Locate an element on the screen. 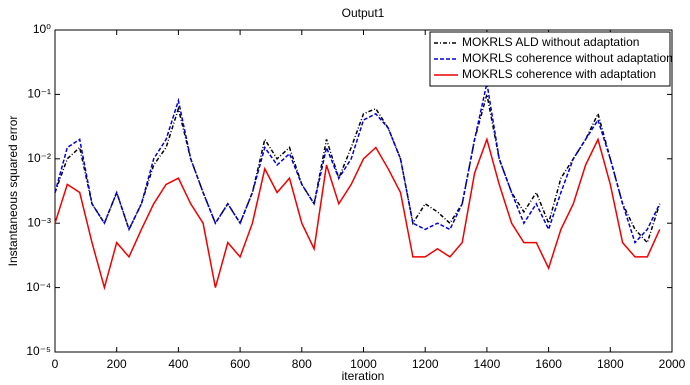 Image resolution: width=690 pixels, height=385 pixels. x-tick-label: 1000 is located at coordinates (363, 364).